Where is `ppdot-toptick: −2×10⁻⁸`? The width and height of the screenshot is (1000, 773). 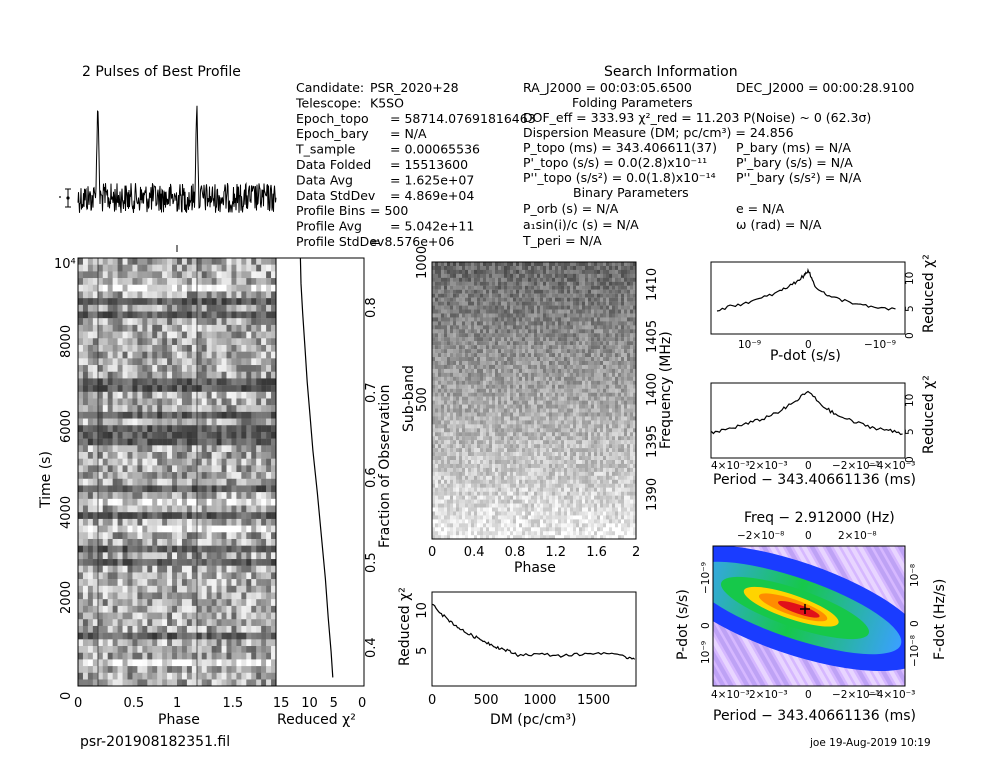 ppdot-toptick: −2×10⁻⁸ is located at coordinates (760, 536).